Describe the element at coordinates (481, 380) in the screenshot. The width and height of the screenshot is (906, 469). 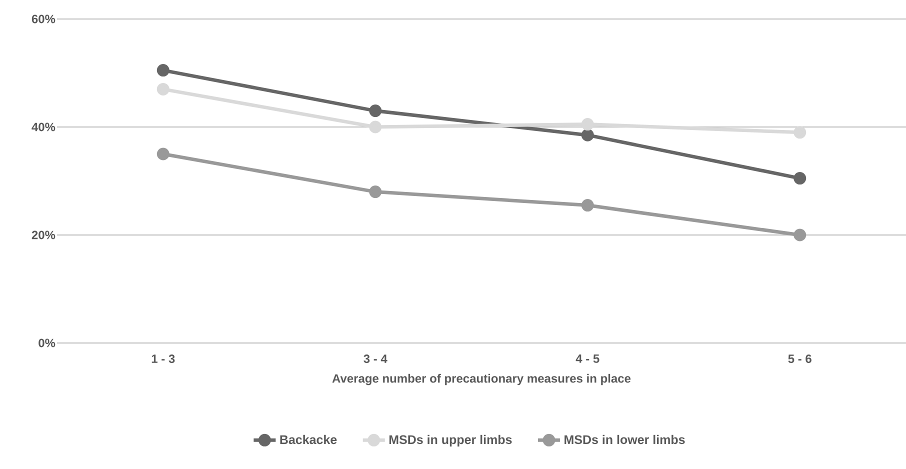
I see `x-axis-title: Average number of precautionary measures in place` at that location.